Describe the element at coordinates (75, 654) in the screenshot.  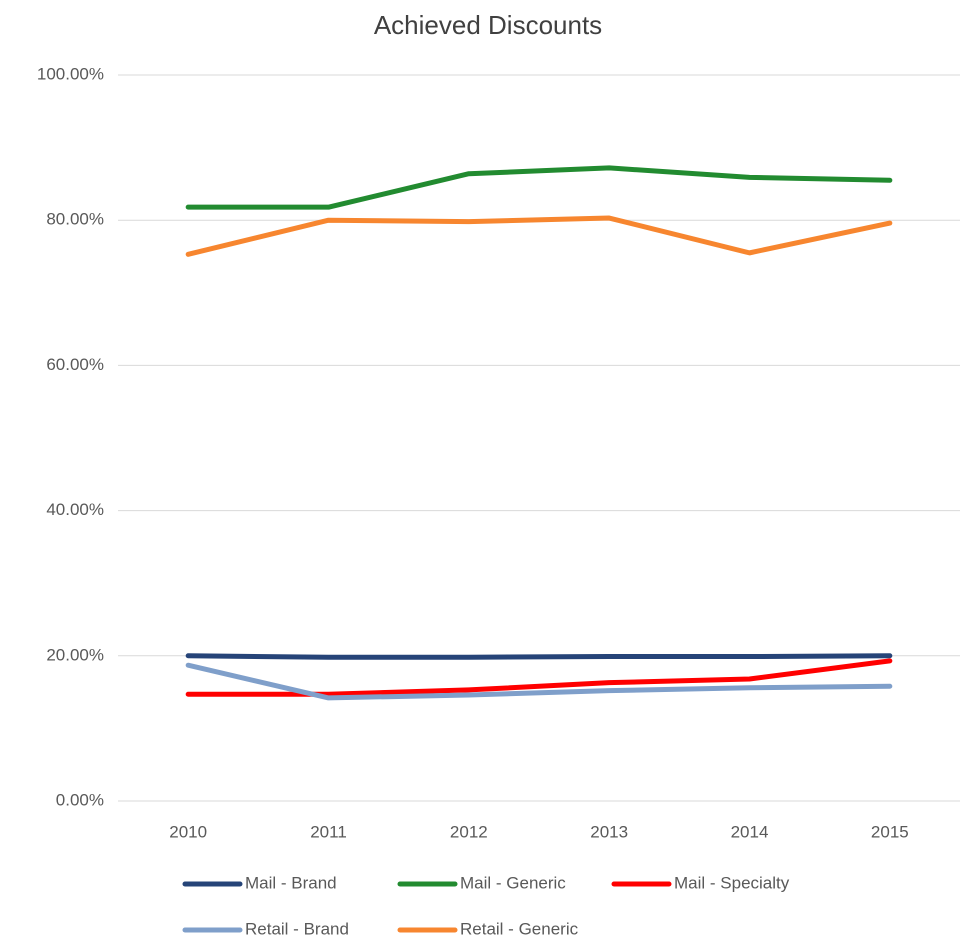
I see `y-tick-label: 20.00%` at that location.